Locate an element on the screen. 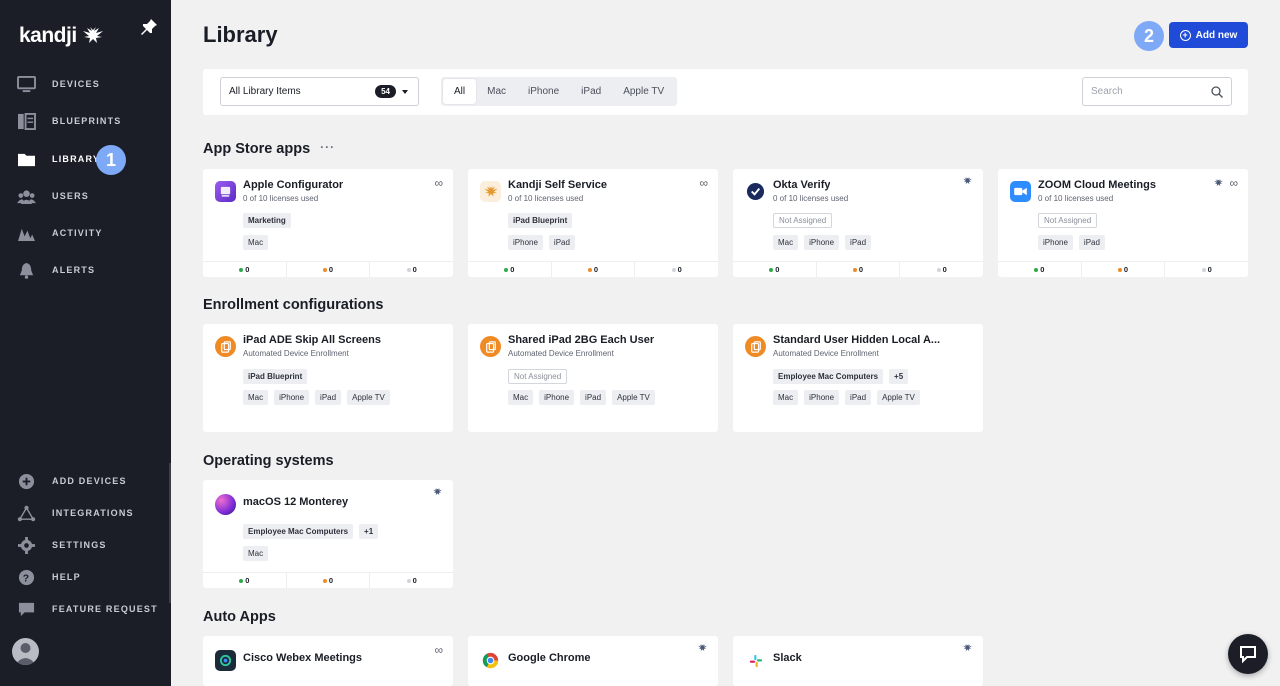 The image size is (1280, 686). add-new-button: + Add new is located at coordinates (1208, 35).